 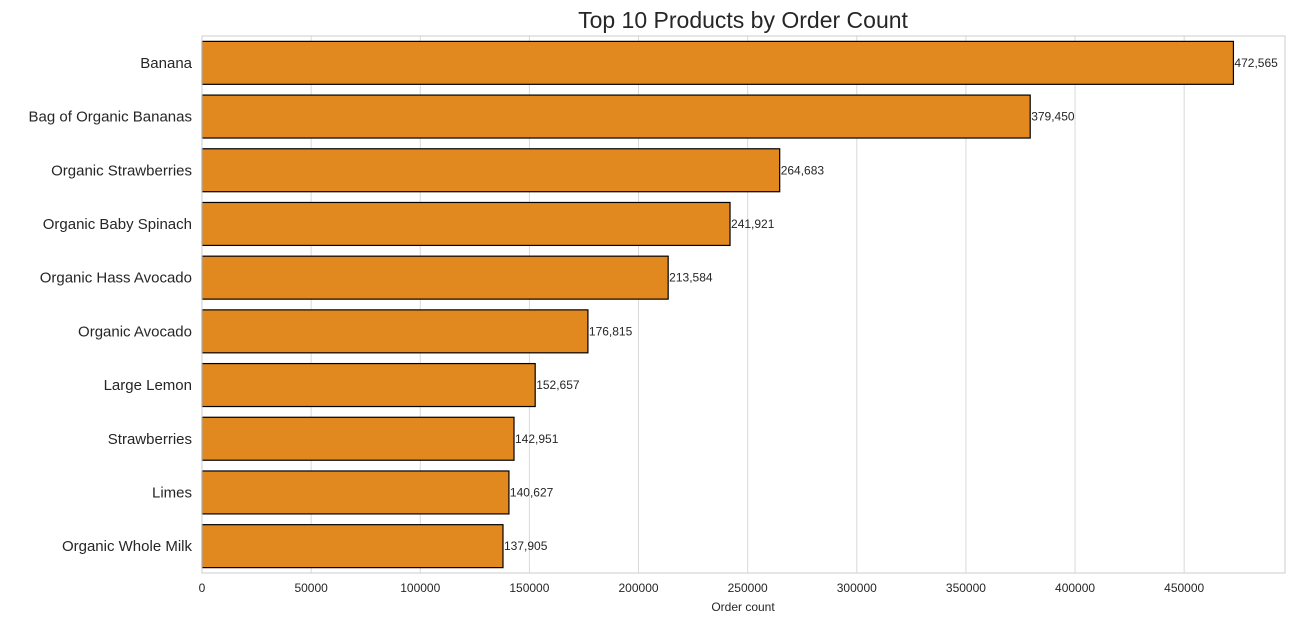 What do you see at coordinates (1053, 117) in the screenshot?
I see `data-label: 379,450` at bounding box center [1053, 117].